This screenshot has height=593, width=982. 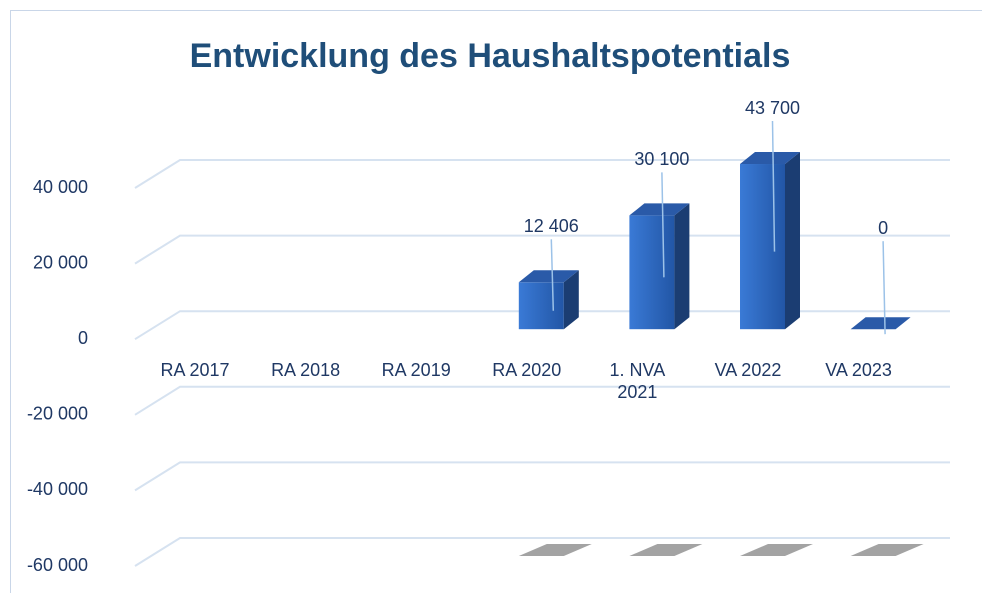 I want to click on x-tick-label: 1. NVA 2021, so click(x=637, y=381).